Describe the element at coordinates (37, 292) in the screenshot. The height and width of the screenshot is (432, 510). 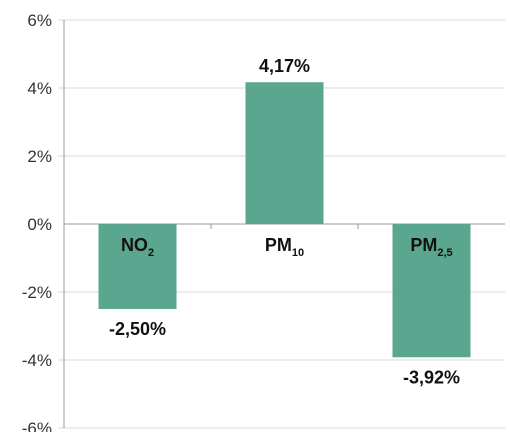
I see `y-tick-label: -2%` at that location.